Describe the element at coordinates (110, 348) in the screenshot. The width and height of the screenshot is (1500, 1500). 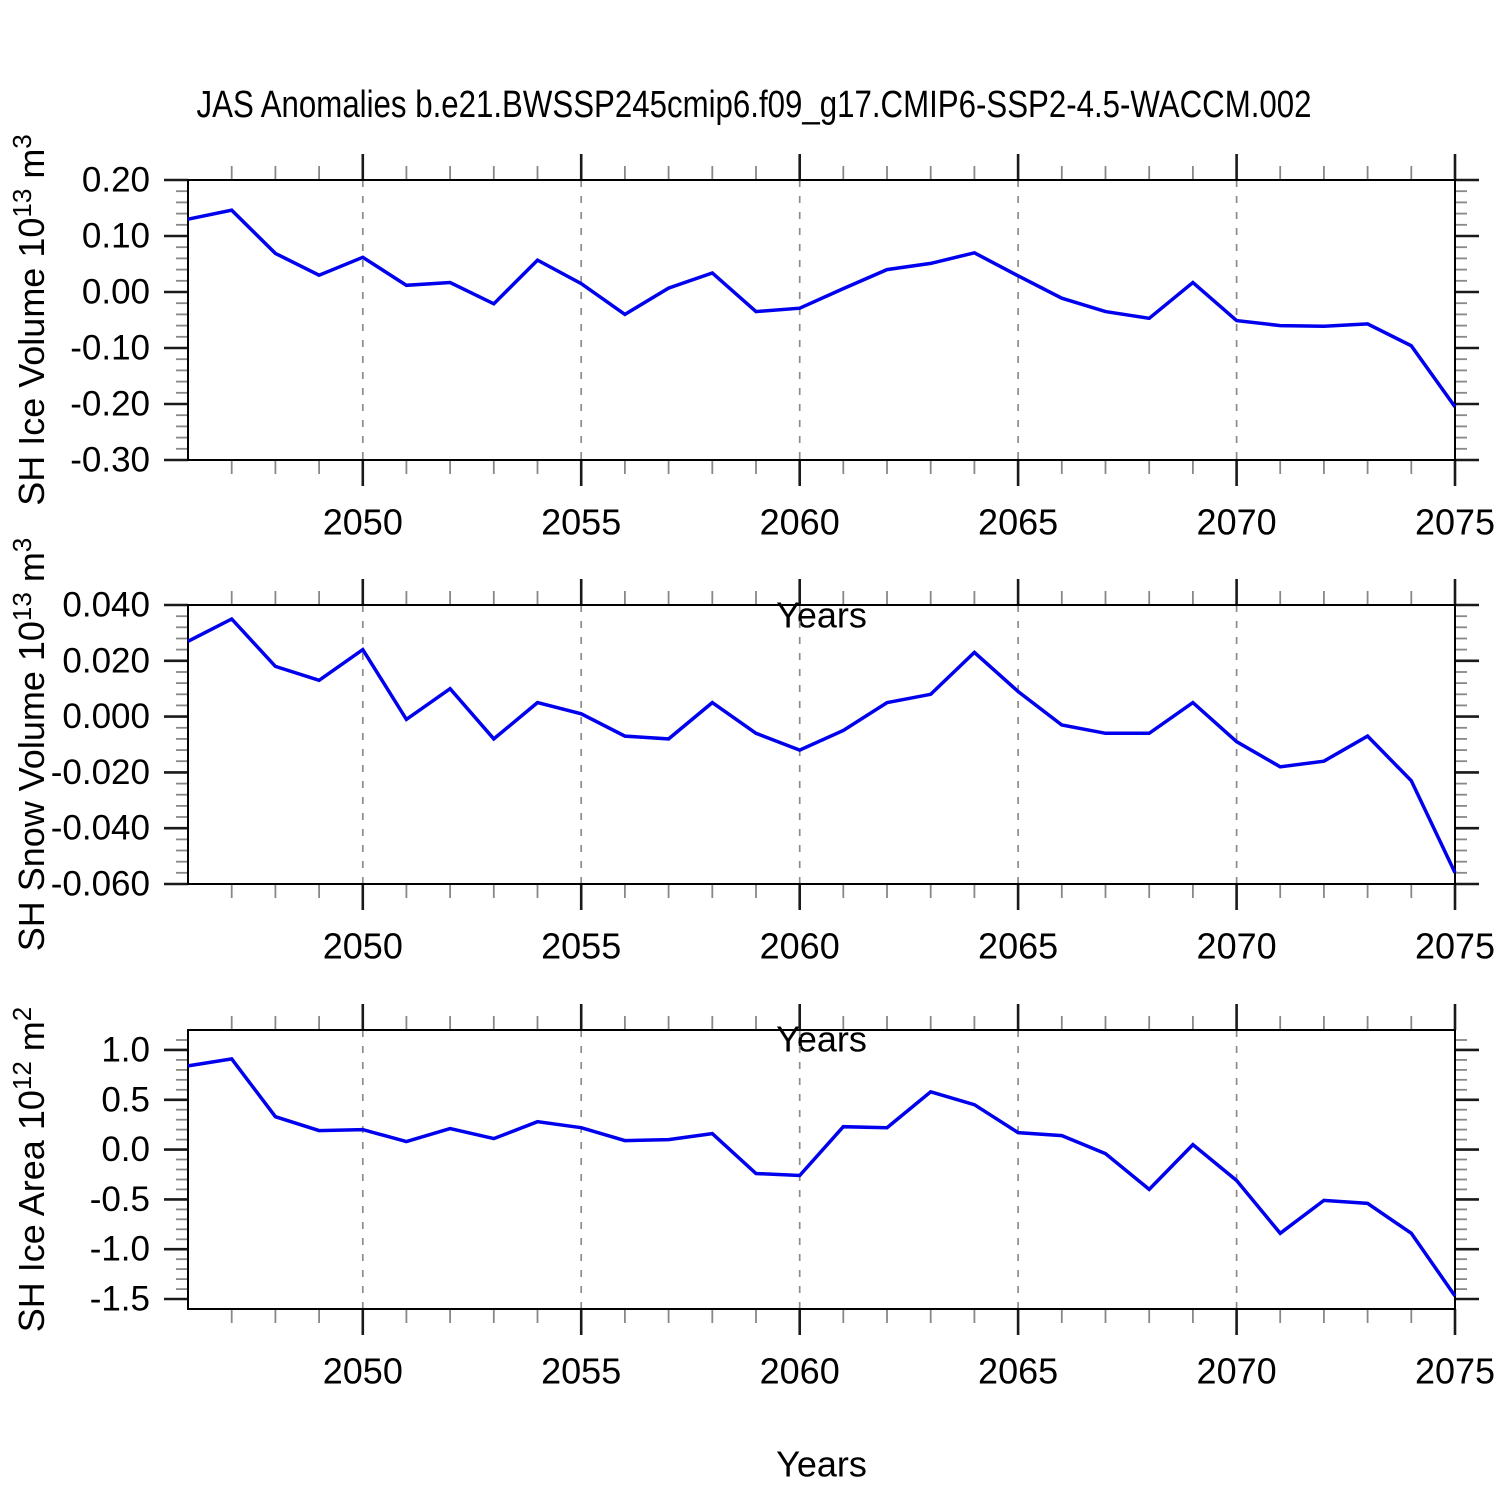
I see `y-tick-label: -0.10` at that location.